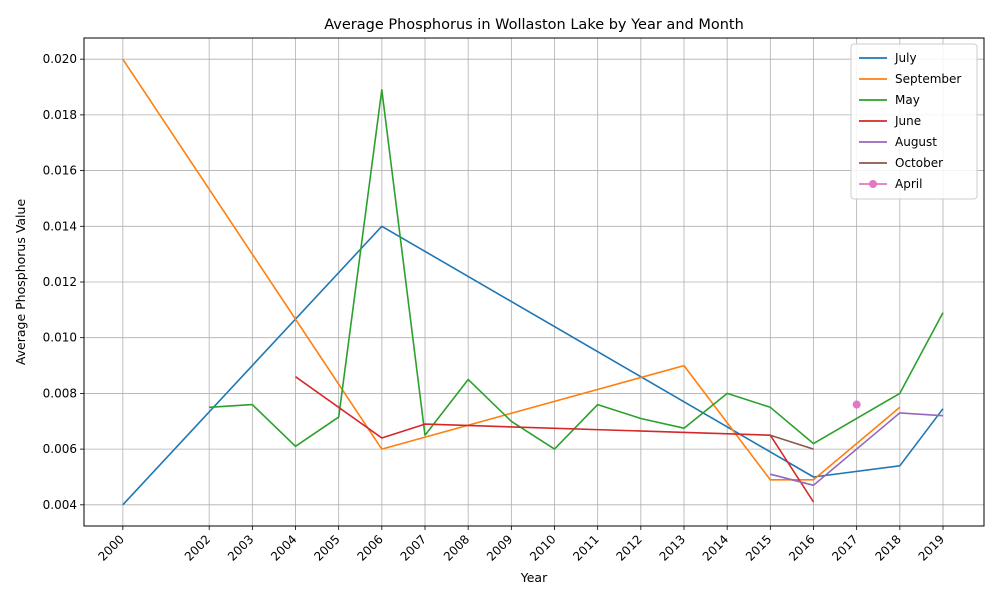  I want to click on legend-marker-april, so click(873, 184).